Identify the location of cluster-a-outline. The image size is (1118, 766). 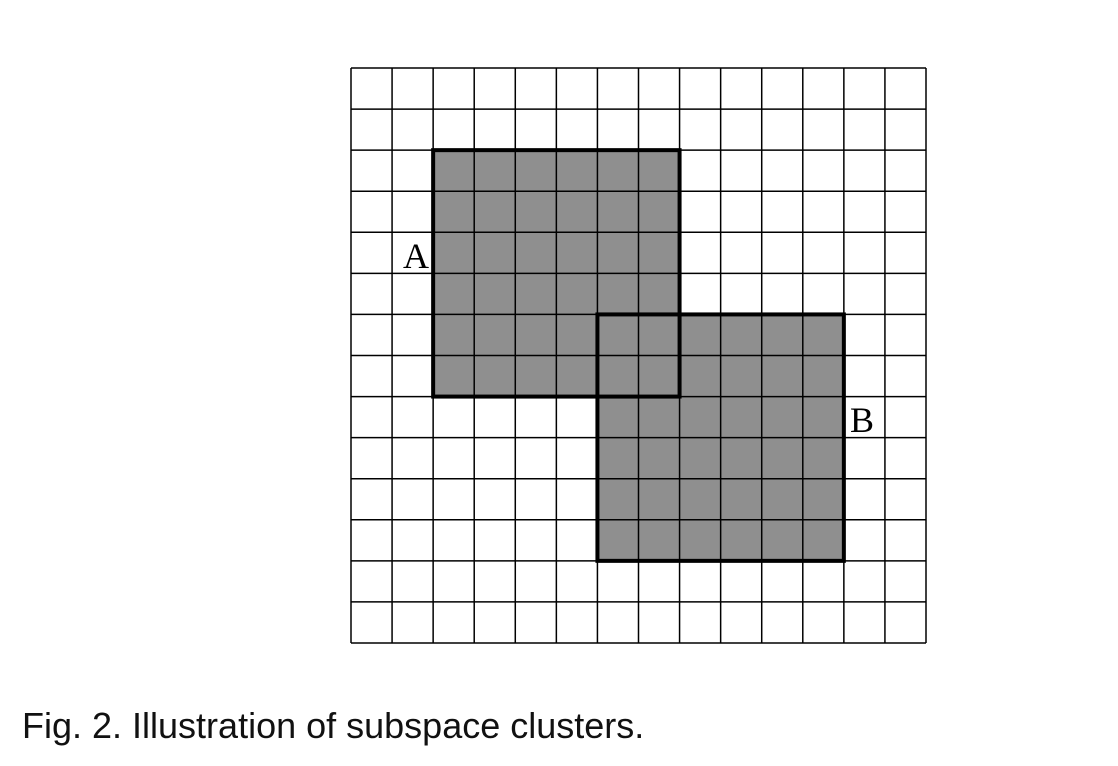
(556, 273).